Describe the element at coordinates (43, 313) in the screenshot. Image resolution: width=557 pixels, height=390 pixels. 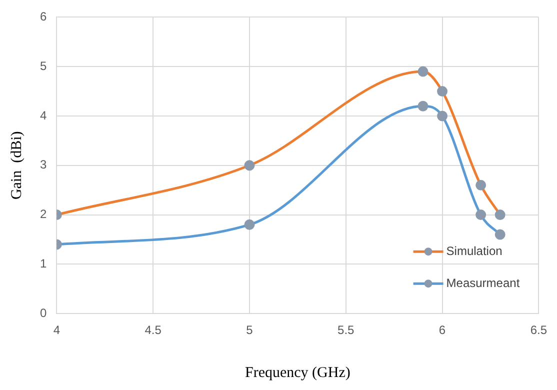
I see `y-tick-label: 0` at that location.